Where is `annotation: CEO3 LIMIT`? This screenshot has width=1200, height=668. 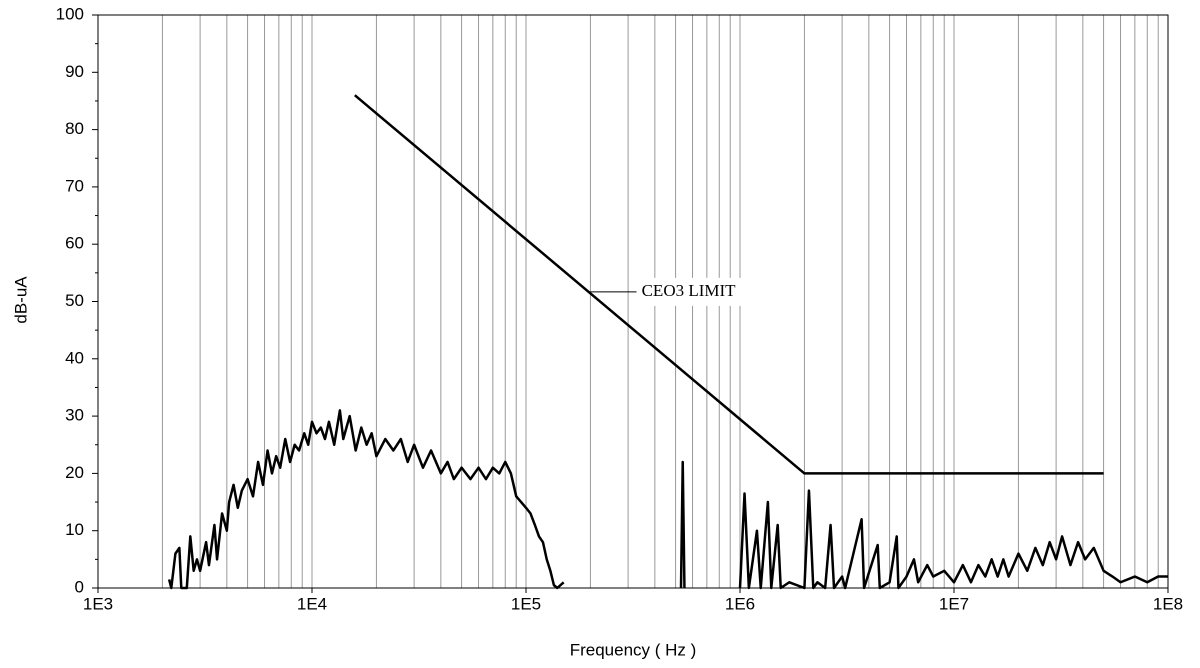 annotation: CEO3 LIMIT is located at coordinates (689, 290).